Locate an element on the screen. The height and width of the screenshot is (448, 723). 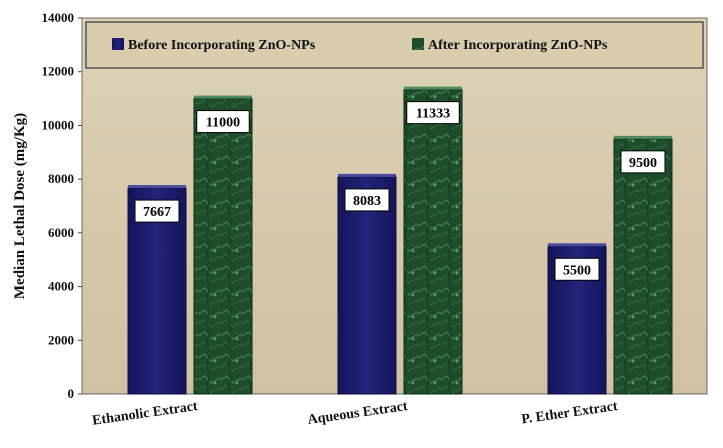
data-label: 5500 is located at coordinates (577, 270).